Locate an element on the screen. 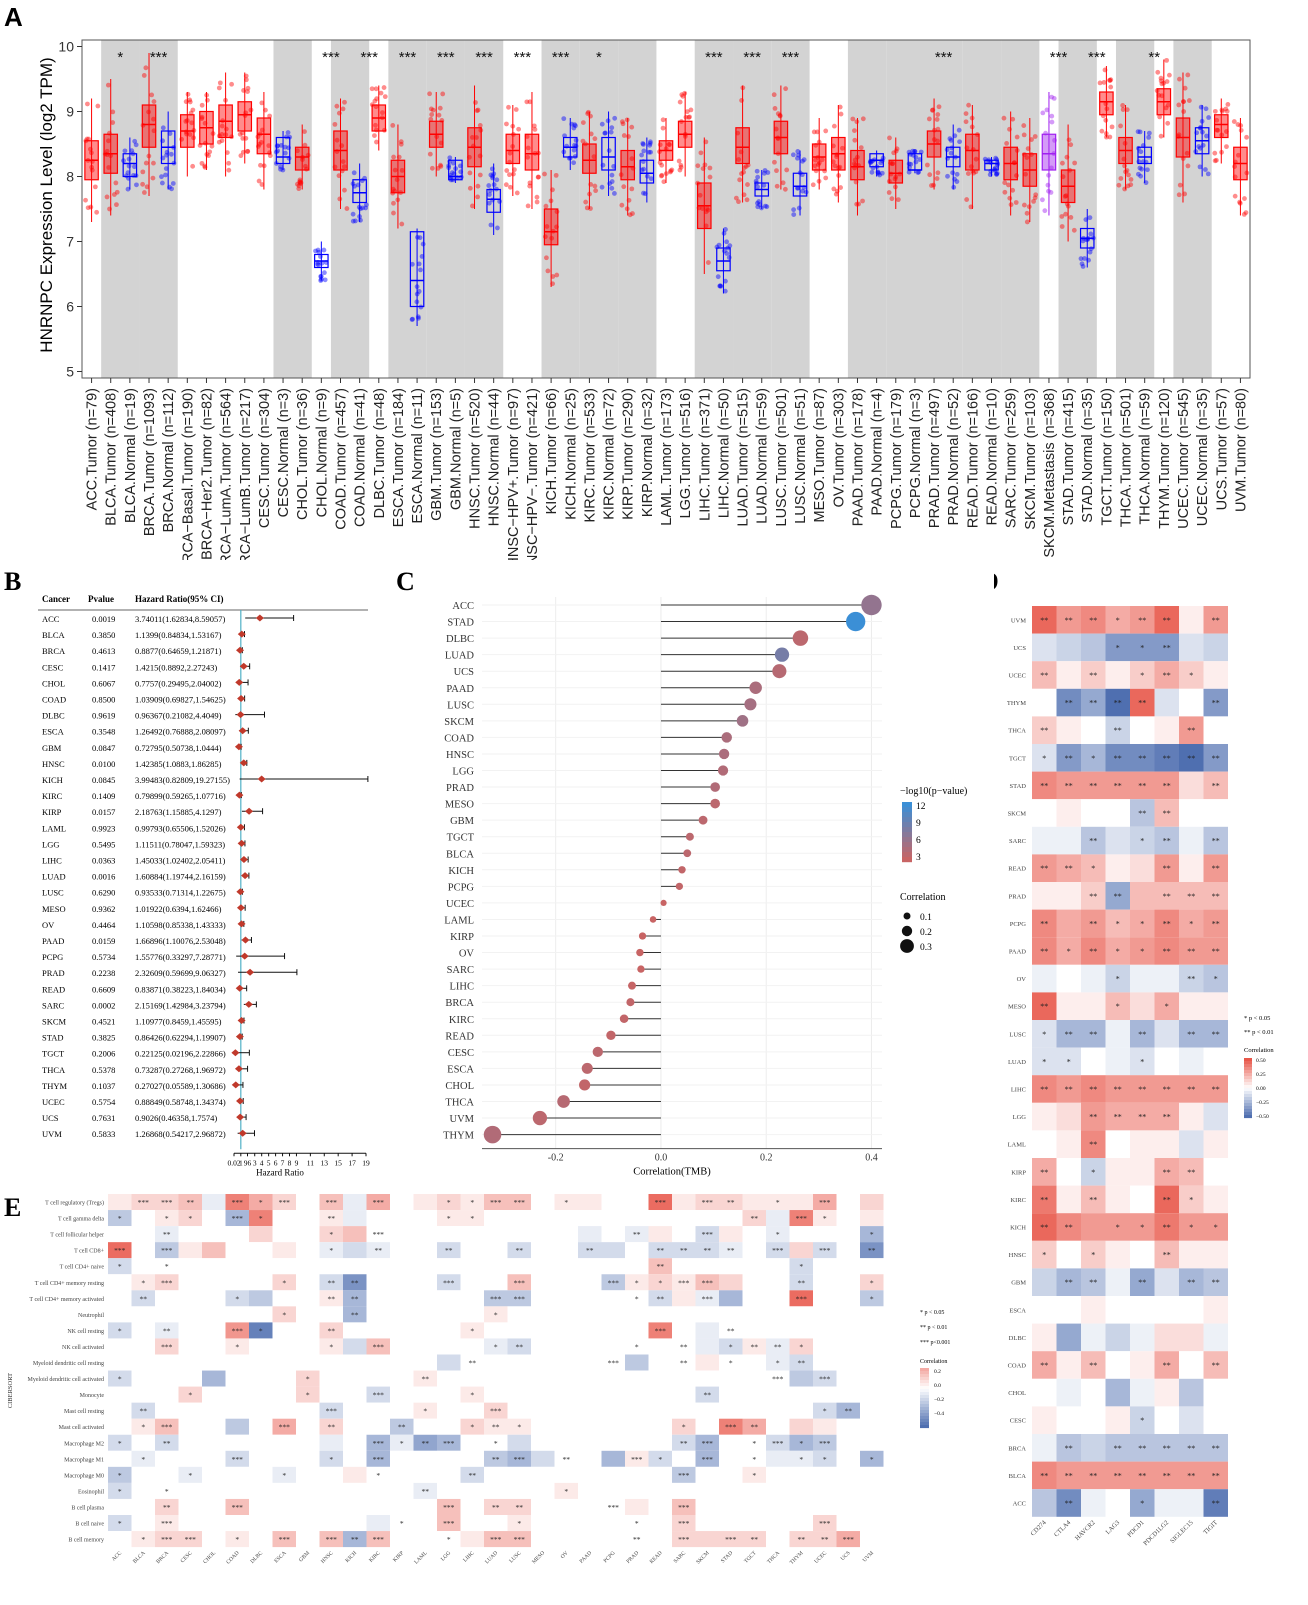 The width and height of the screenshot is (1308, 1605). color-legend-swatch is located at coordinates (907, 825).